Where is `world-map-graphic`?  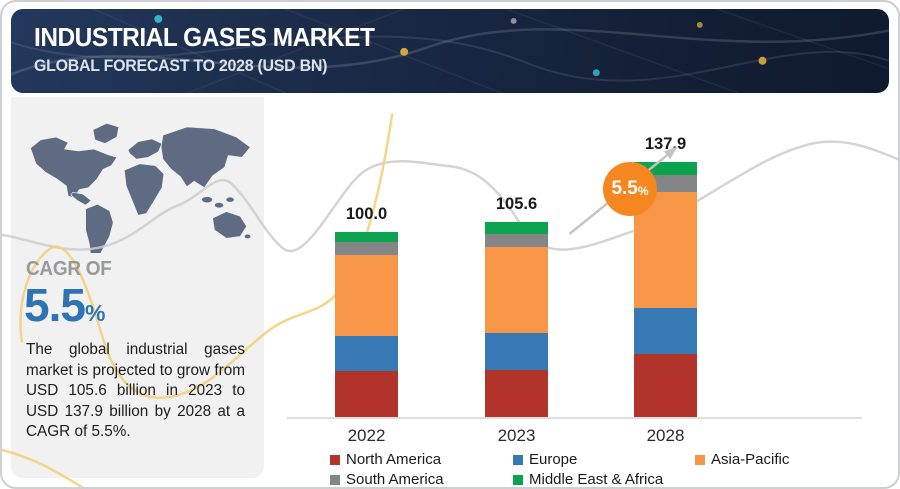
world-map-graphic is located at coordinates (141, 187).